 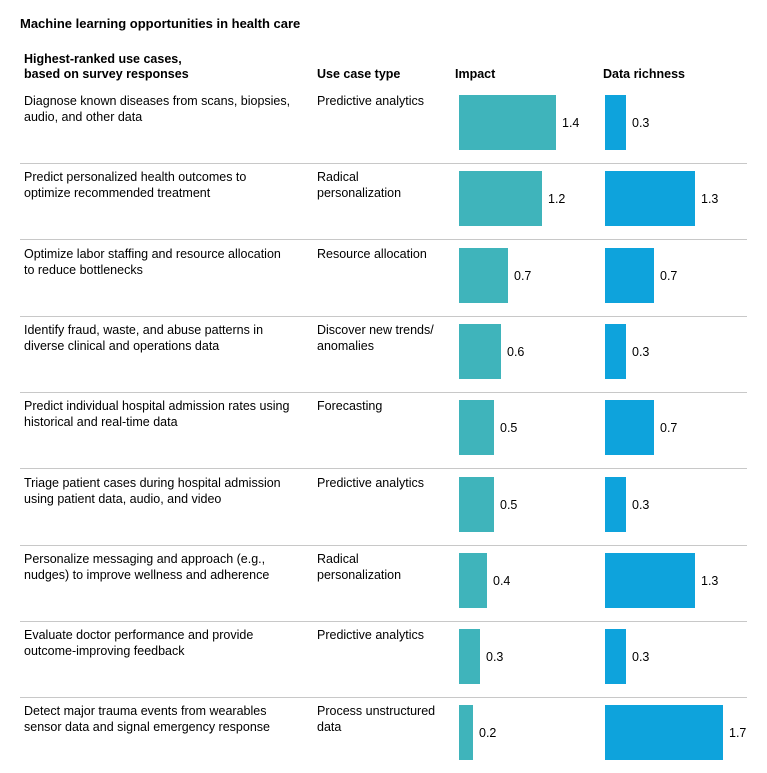 I want to click on use-case-type-line: anomalies, so click(x=345, y=345).